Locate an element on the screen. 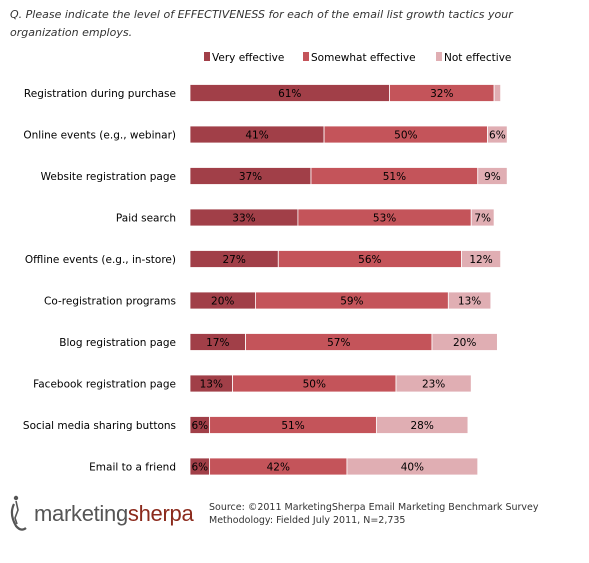 Image resolution: width=589 pixels, height=563 pixels. data-label: 28% is located at coordinates (421, 426).